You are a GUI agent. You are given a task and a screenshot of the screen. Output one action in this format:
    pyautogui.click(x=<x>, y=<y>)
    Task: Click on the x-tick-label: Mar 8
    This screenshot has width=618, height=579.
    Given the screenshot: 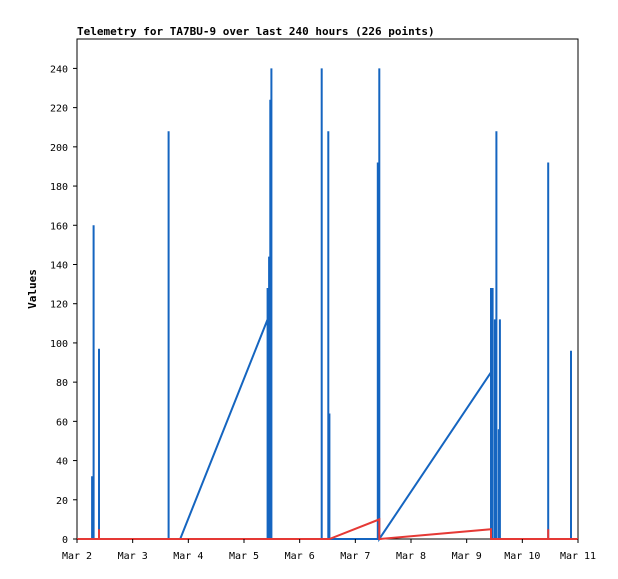 What is the action you would take?
    pyautogui.click(x=411, y=556)
    